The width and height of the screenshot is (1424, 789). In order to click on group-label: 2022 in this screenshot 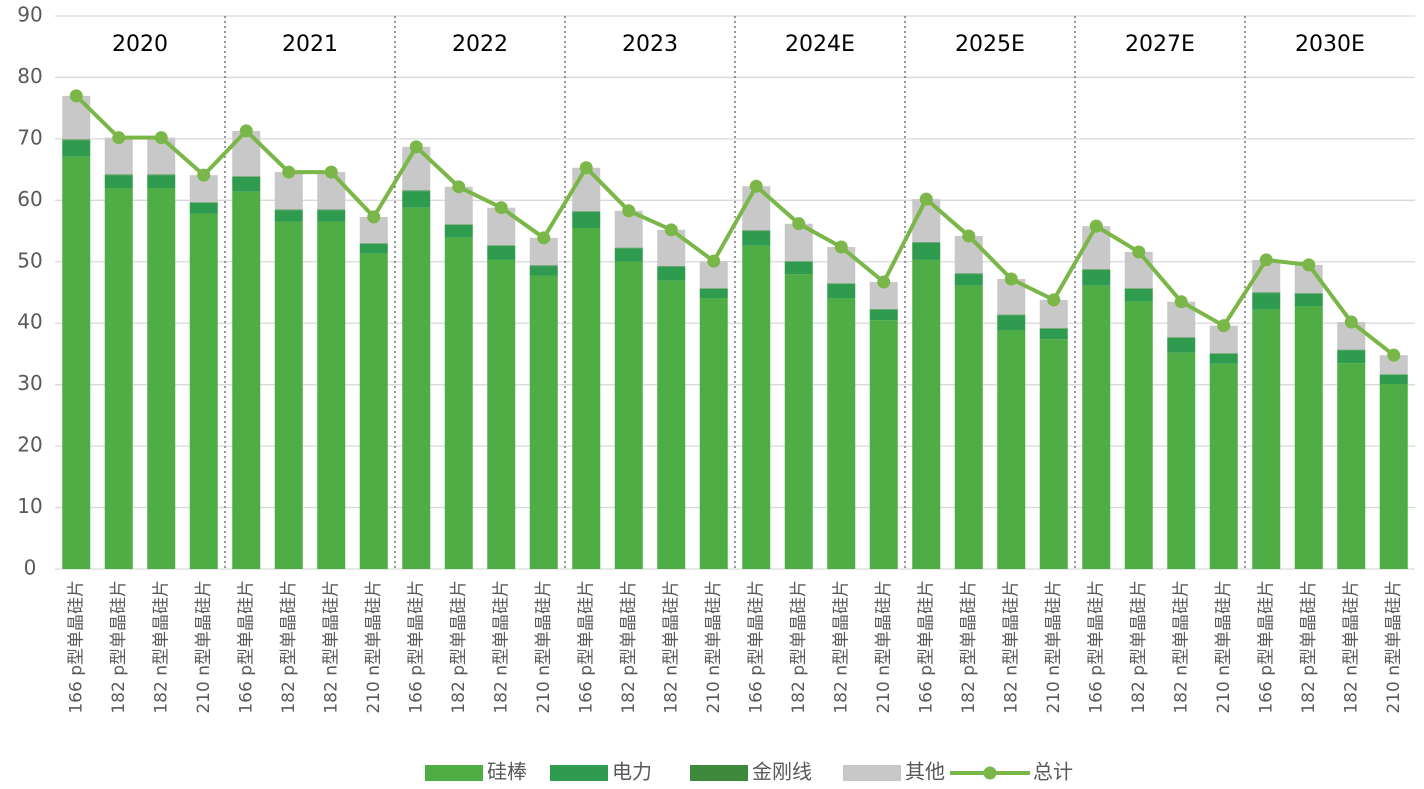, I will do `click(480, 44)`.